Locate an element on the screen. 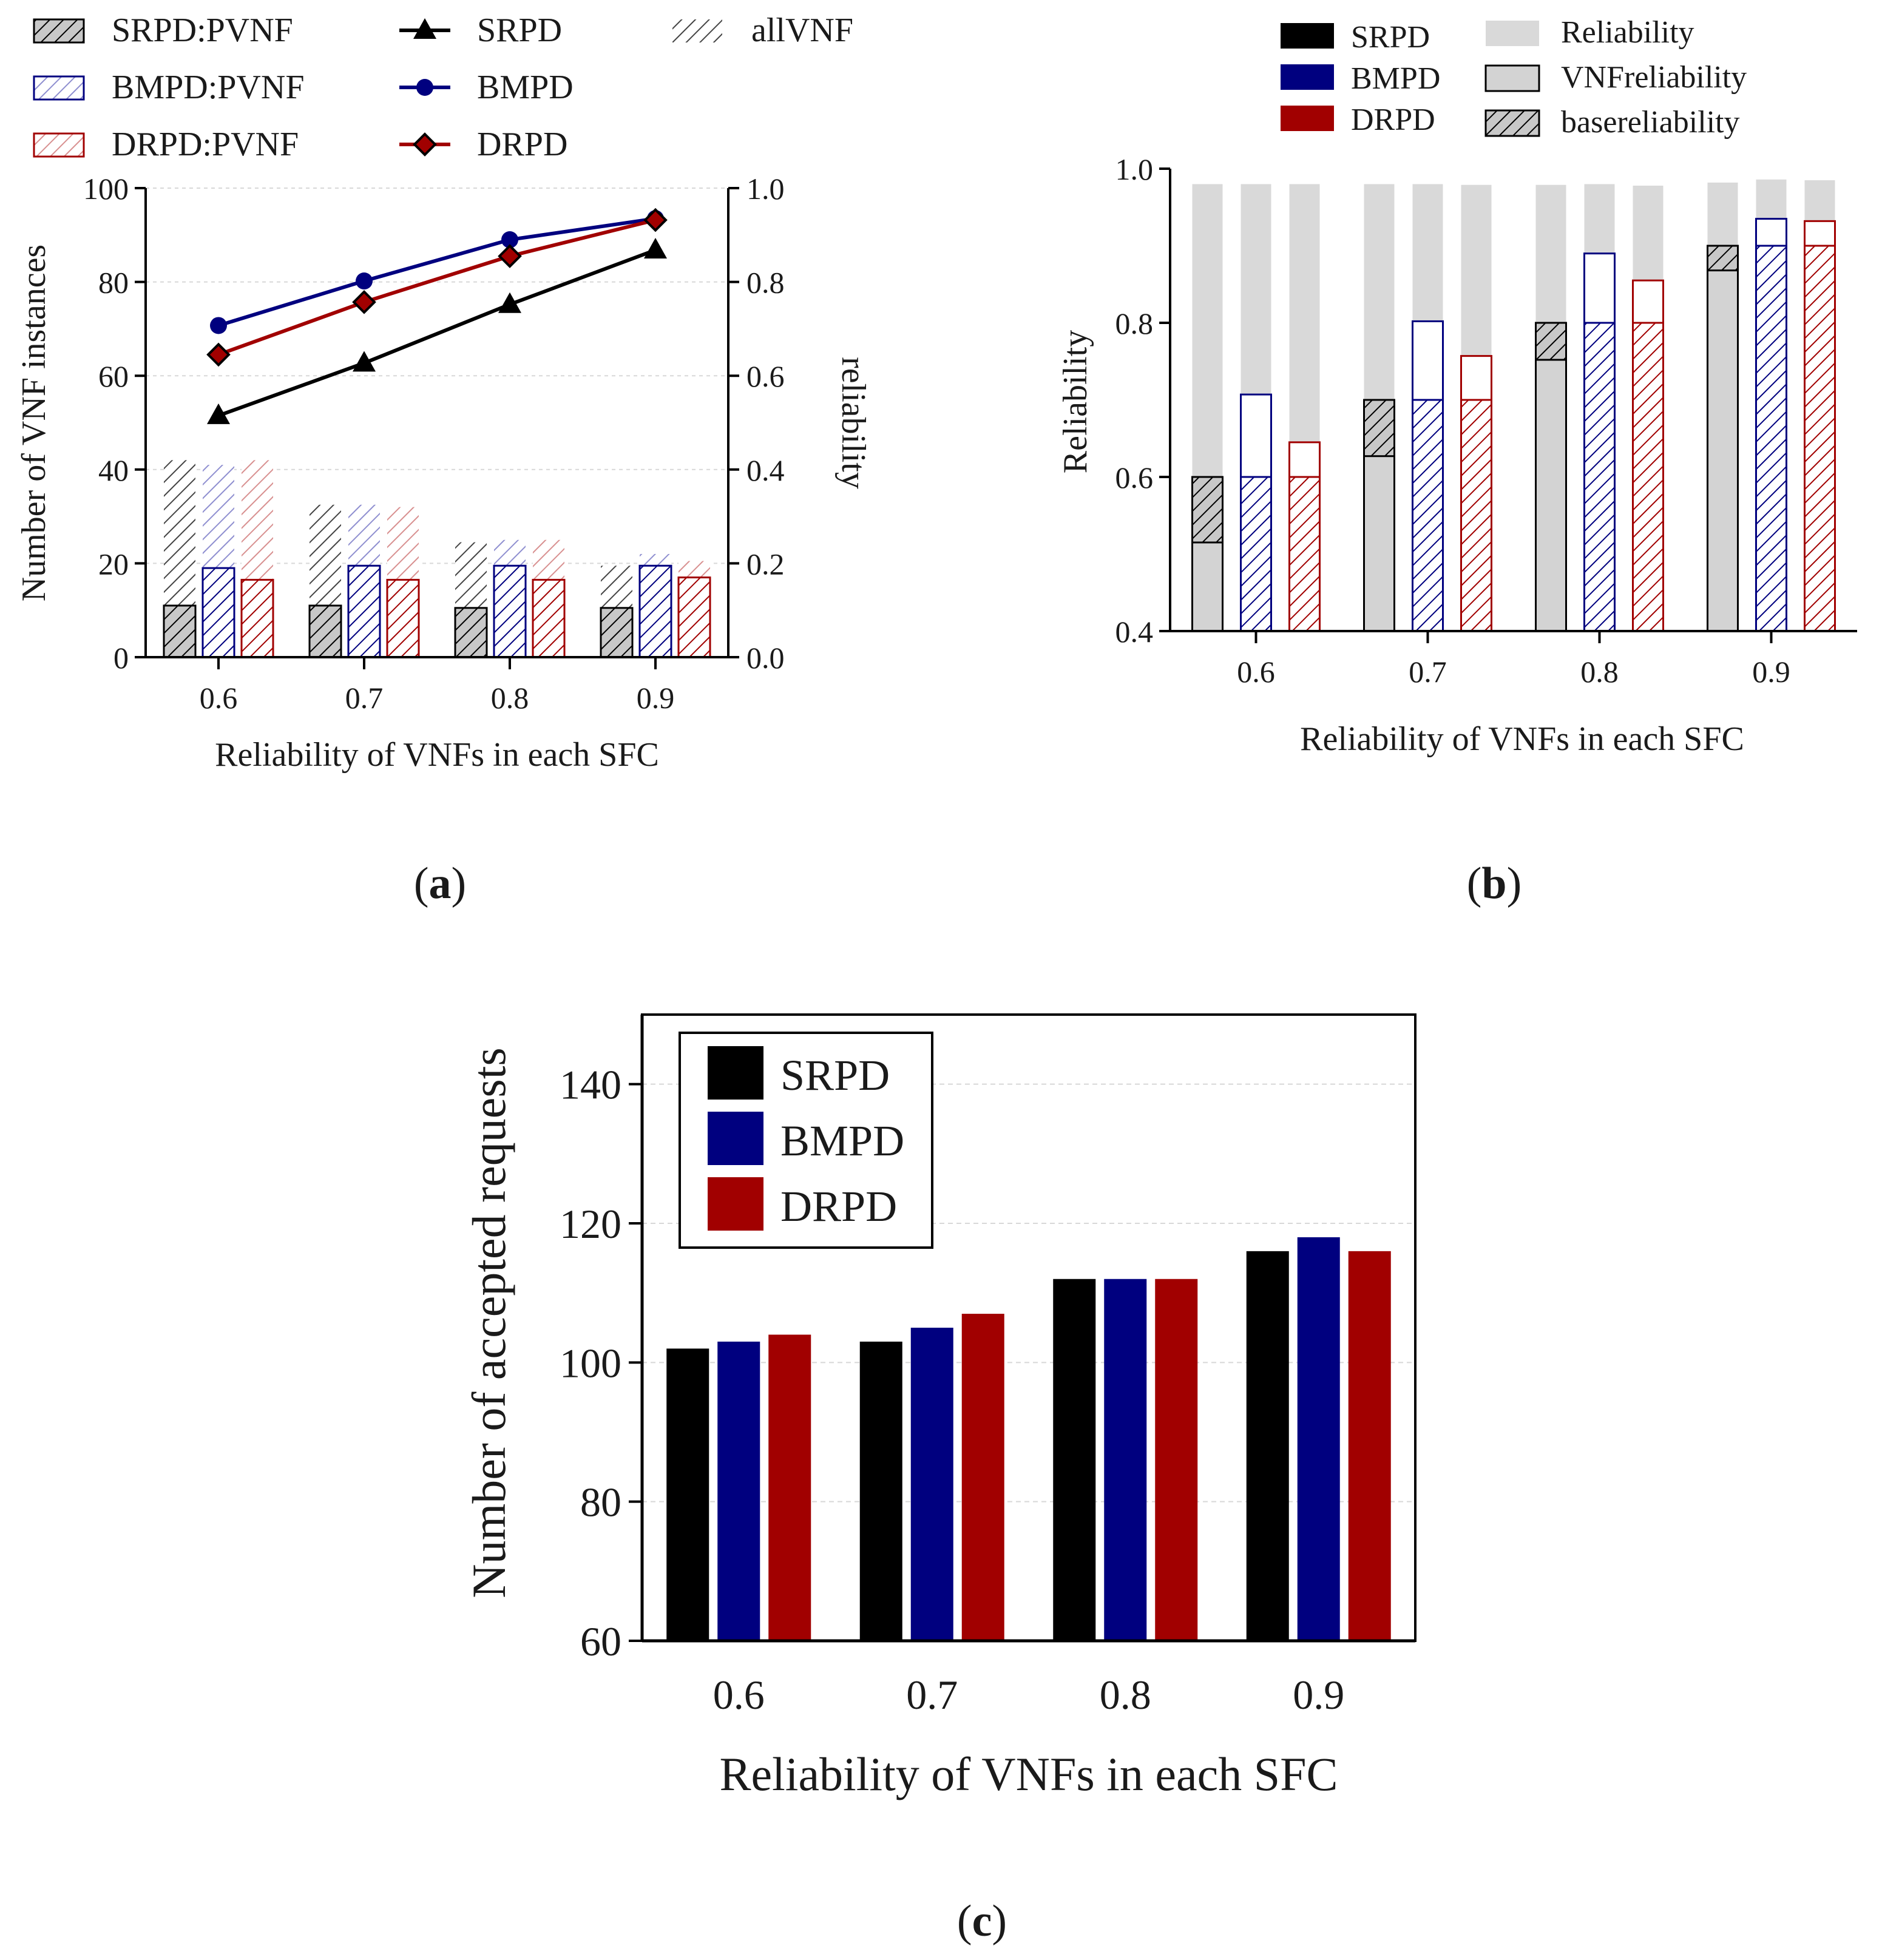  y-axis-label-right: reliability is located at coordinates (853, 423).